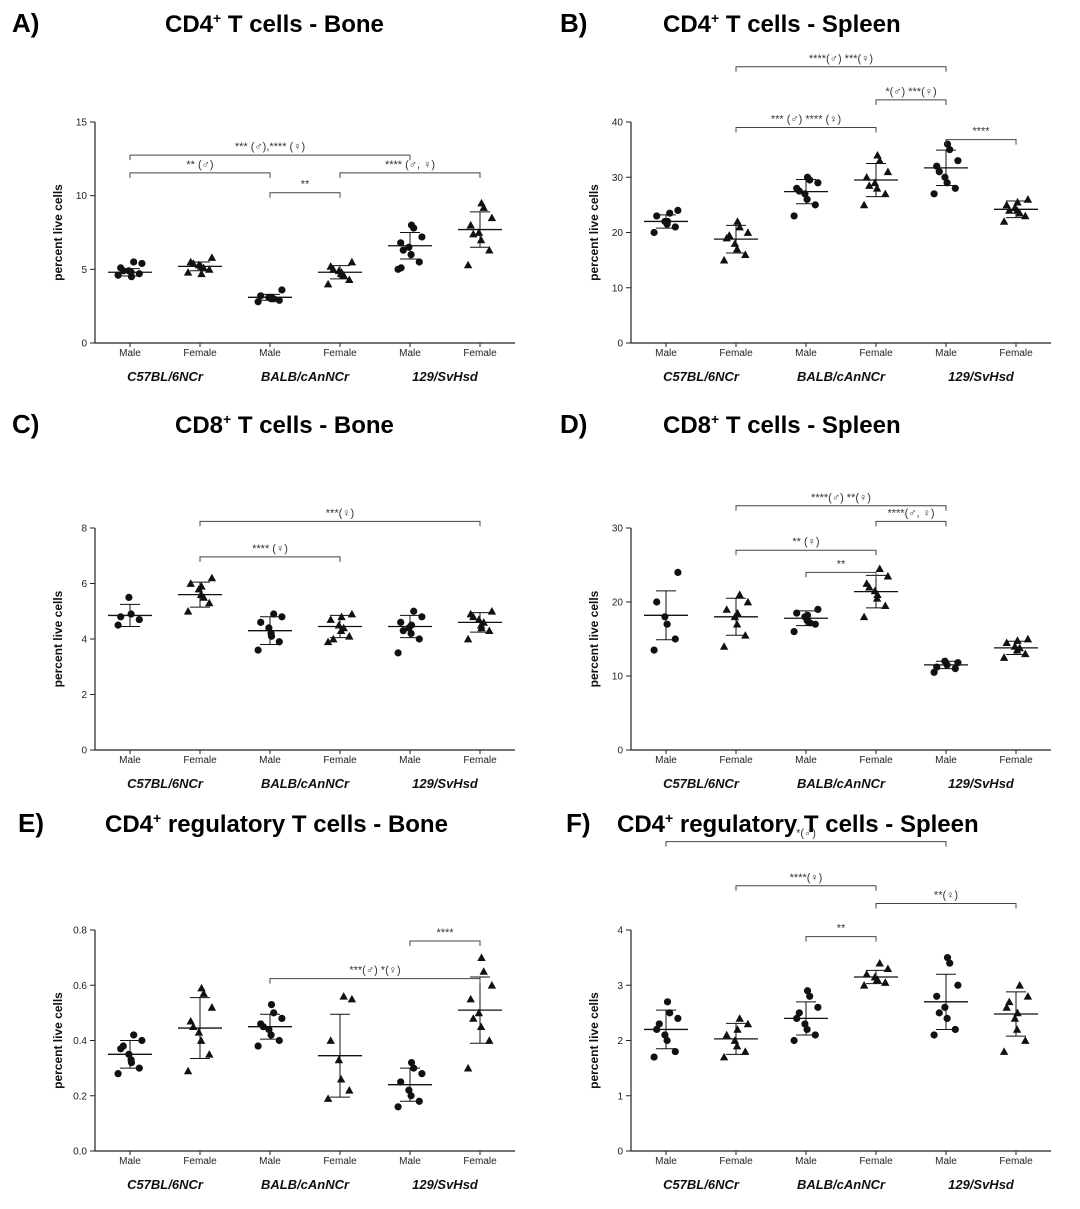  What do you see at coordinates (80, 1096) in the screenshot?
I see `y-tick-label: 0.2` at bounding box center [80, 1096].